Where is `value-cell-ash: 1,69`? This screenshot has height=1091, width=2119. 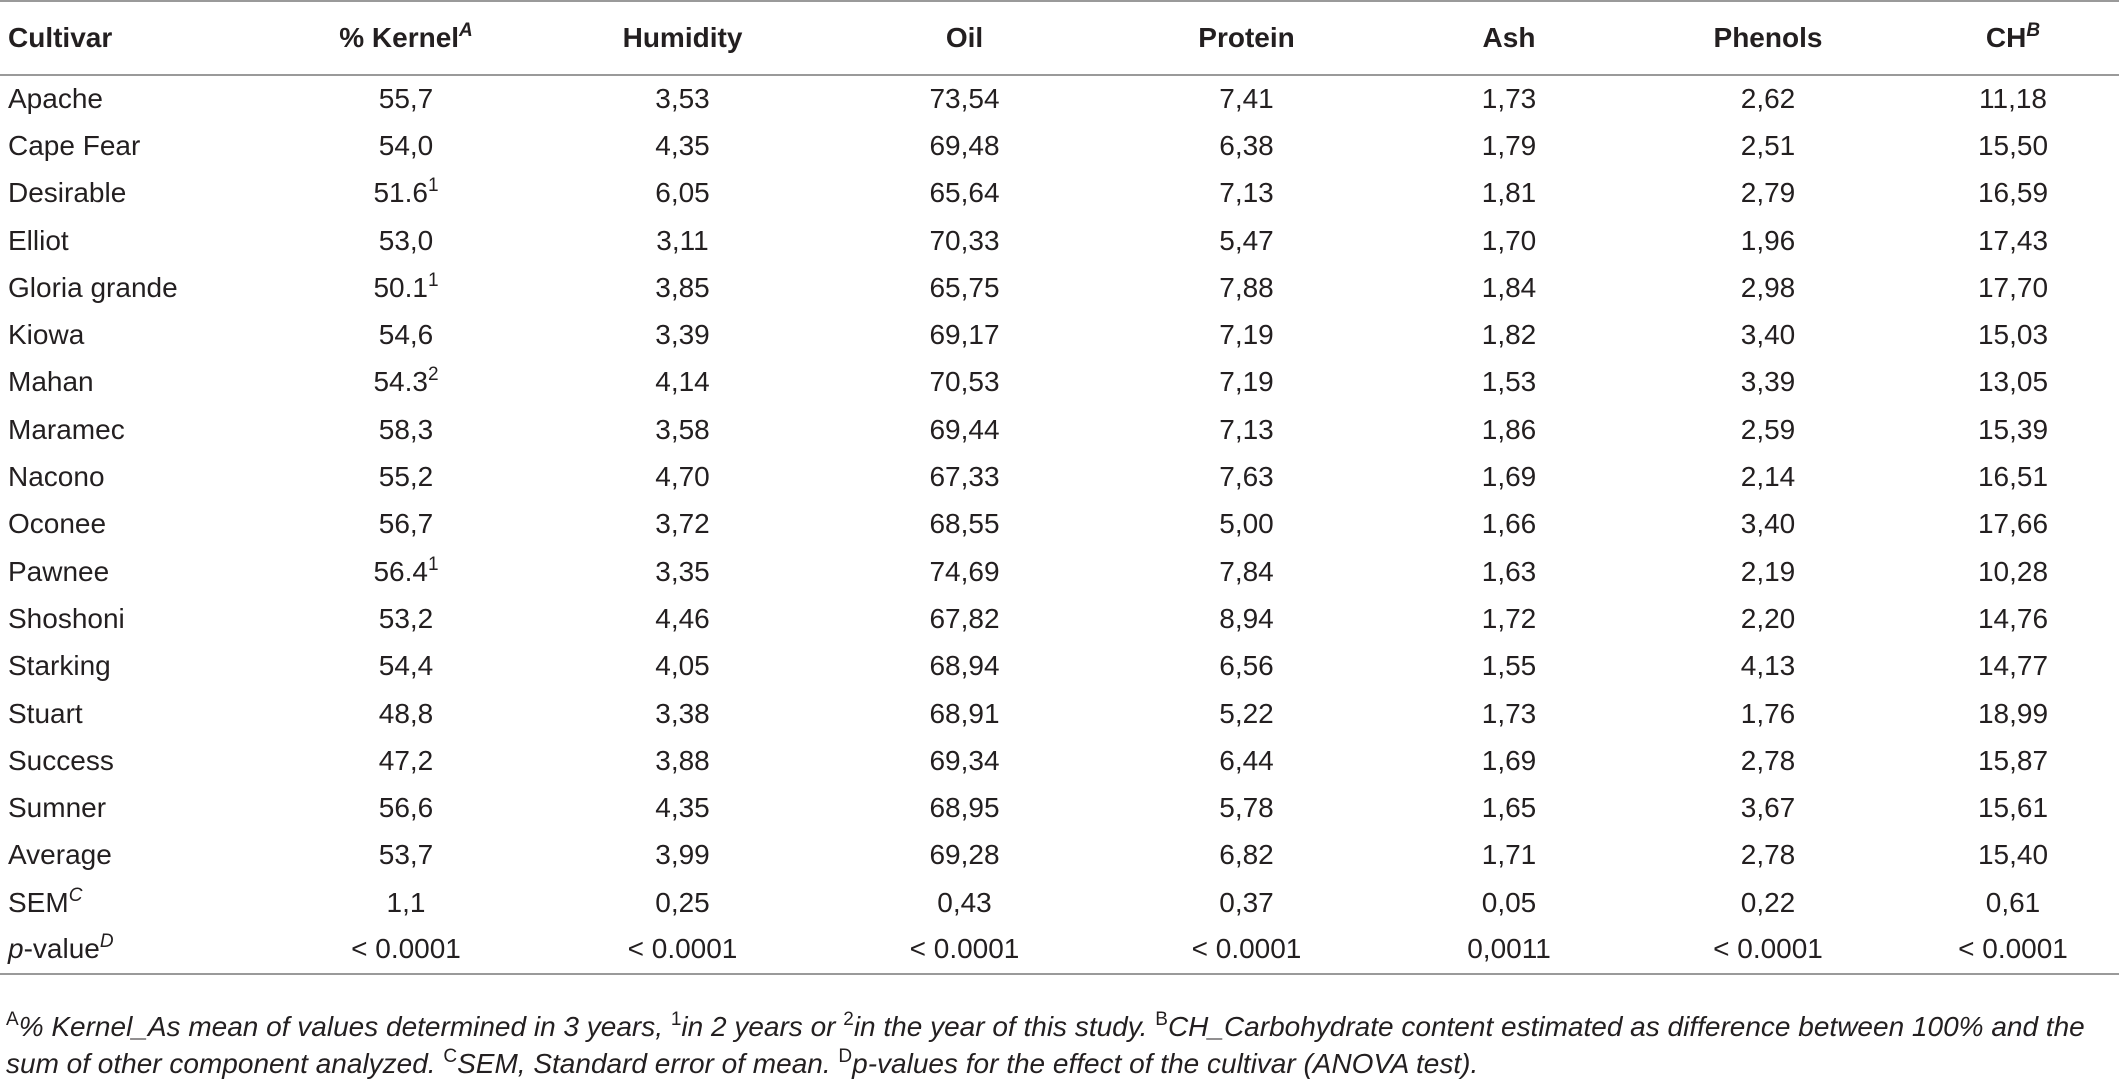 value-cell-ash: 1,69 is located at coordinates (1509, 476).